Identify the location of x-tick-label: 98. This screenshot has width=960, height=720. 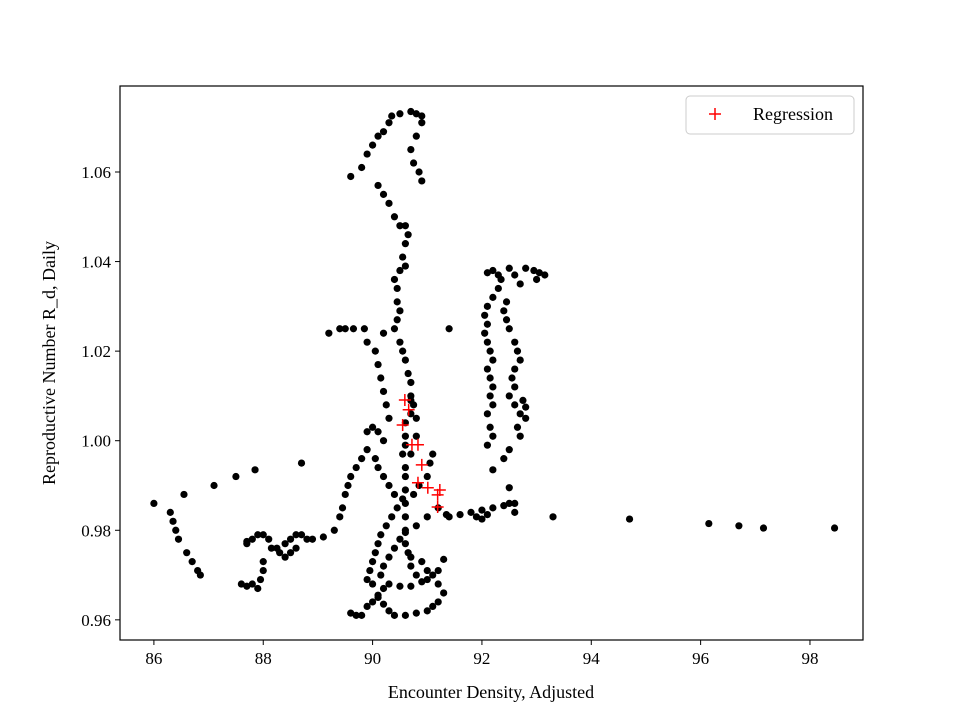
(809, 658).